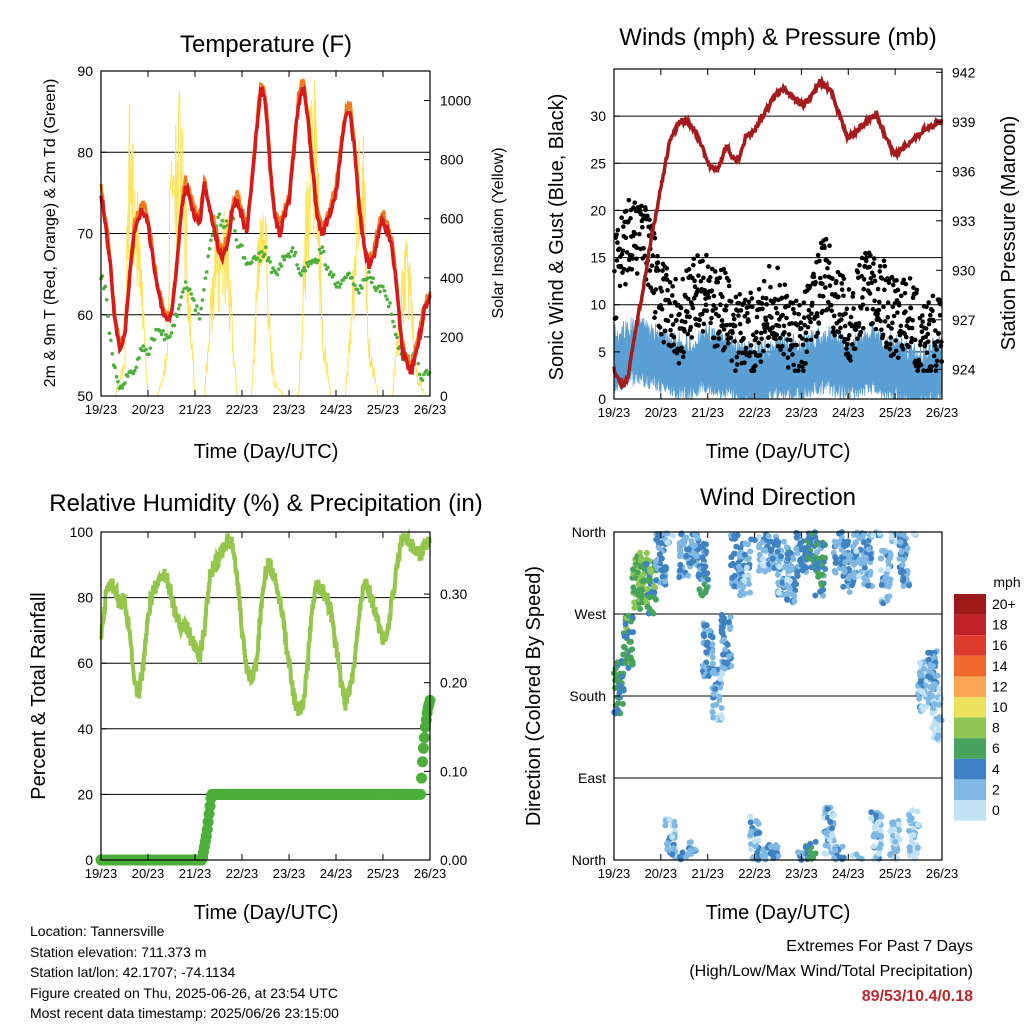 The image size is (1024, 1024). Describe the element at coordinates (589, 860) in the screenshot. I see `y-tick-label: North` at that location.